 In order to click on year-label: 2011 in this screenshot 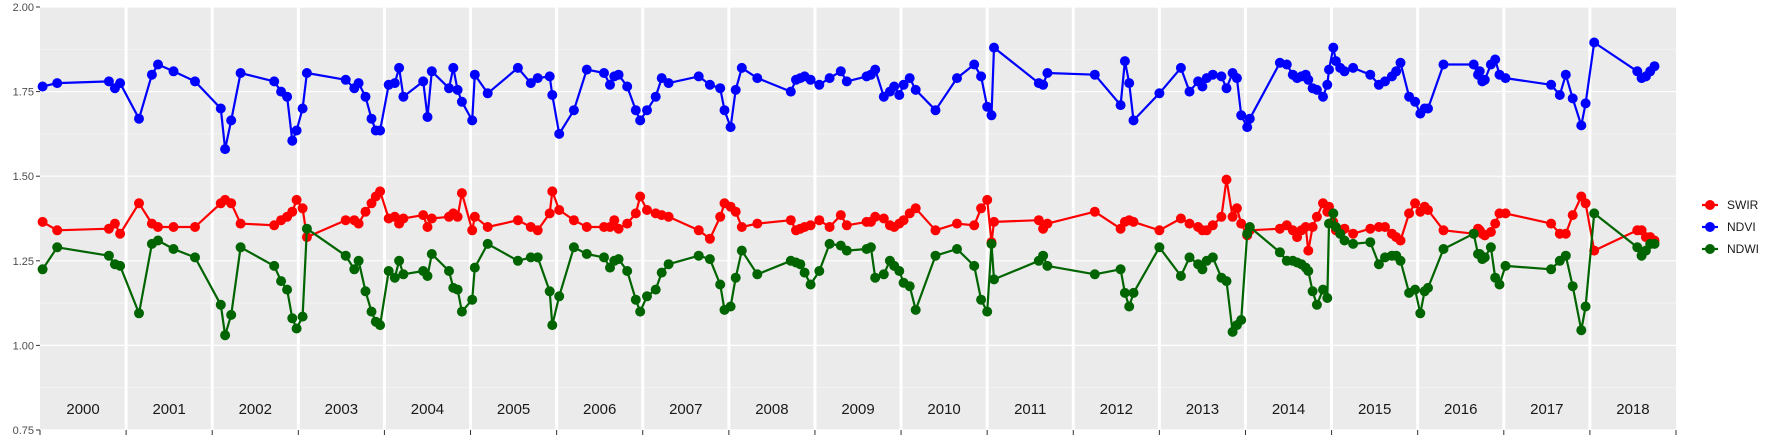, I will do `click(1030, 409)`.